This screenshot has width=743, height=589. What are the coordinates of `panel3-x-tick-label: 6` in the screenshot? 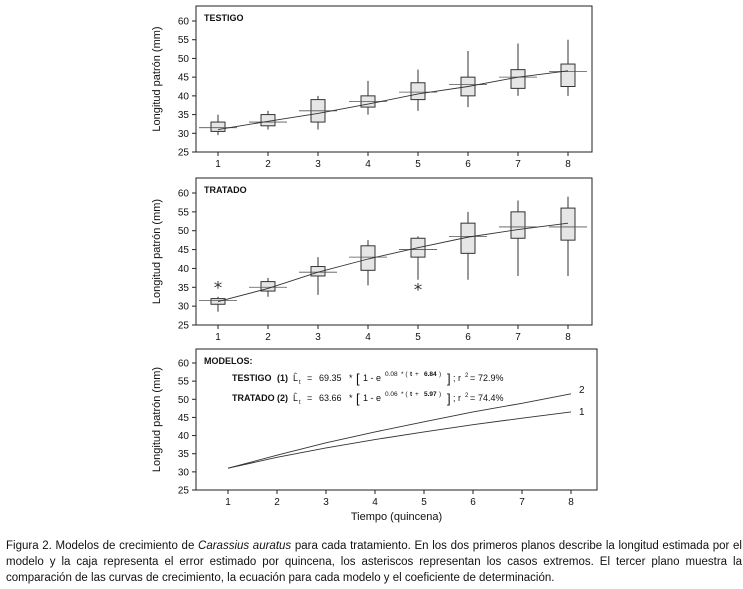 It's located at (473, 502).